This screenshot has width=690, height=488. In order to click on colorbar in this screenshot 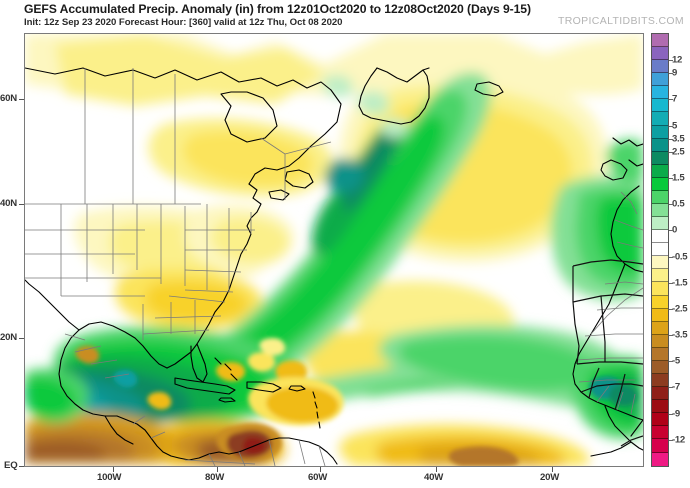, I will do `click(660, 250)`.